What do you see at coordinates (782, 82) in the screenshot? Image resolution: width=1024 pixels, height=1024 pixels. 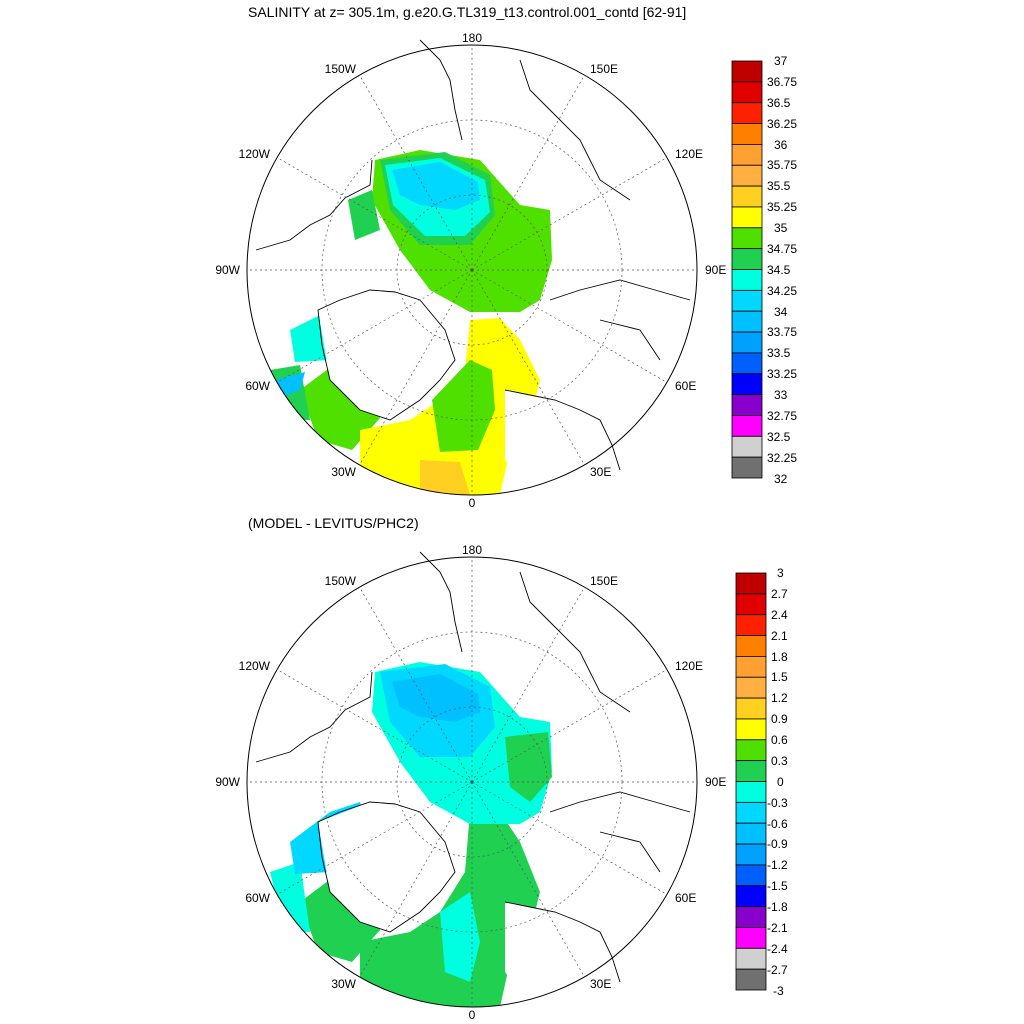 I see `colorbar-label: 36.75` at bounding box center [782, 82].